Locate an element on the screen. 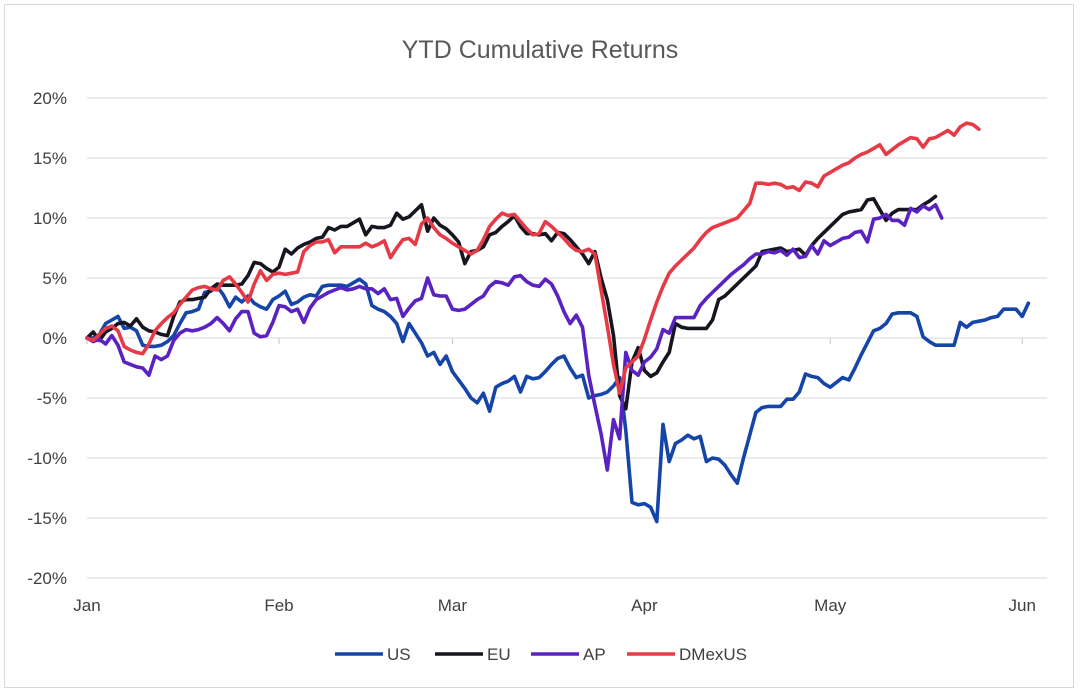 The height and width of the screenshot is (694, 1080). y-tick-label: 20% is located at coordinates (50, 98).